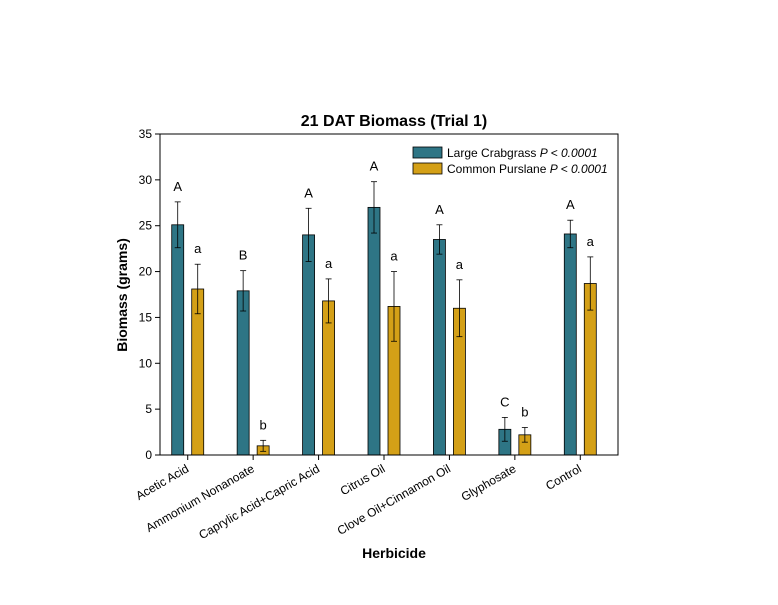 This screenshot has width=778, height=605. Describe the element at coordinates (504, 401) in the screenshot. I see `significance-letter: C` at that location.